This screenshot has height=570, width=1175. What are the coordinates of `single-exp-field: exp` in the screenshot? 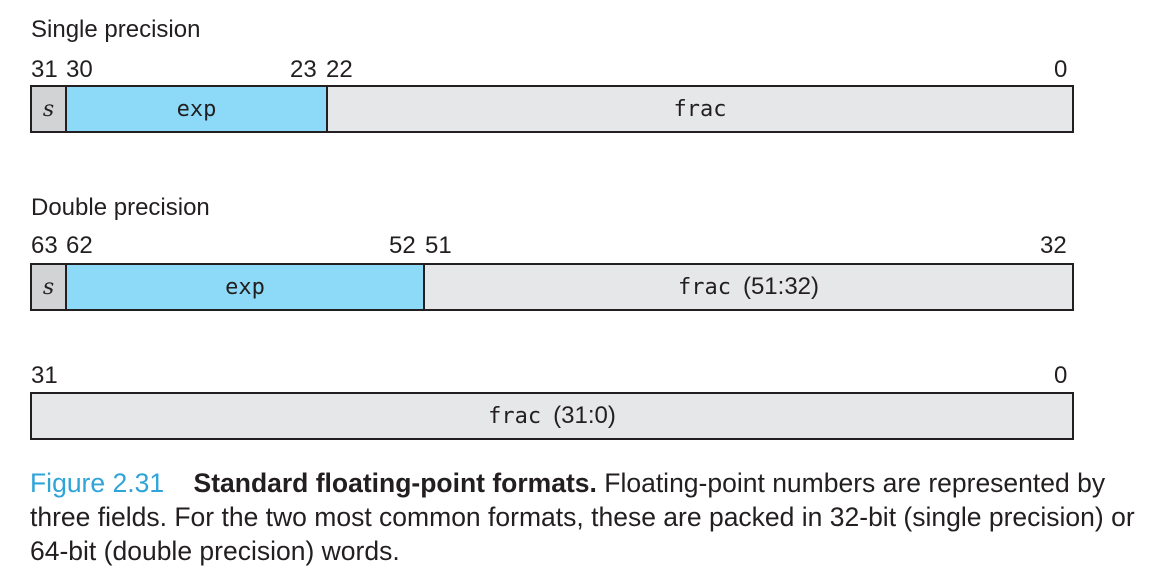 It's located at (195, 109).